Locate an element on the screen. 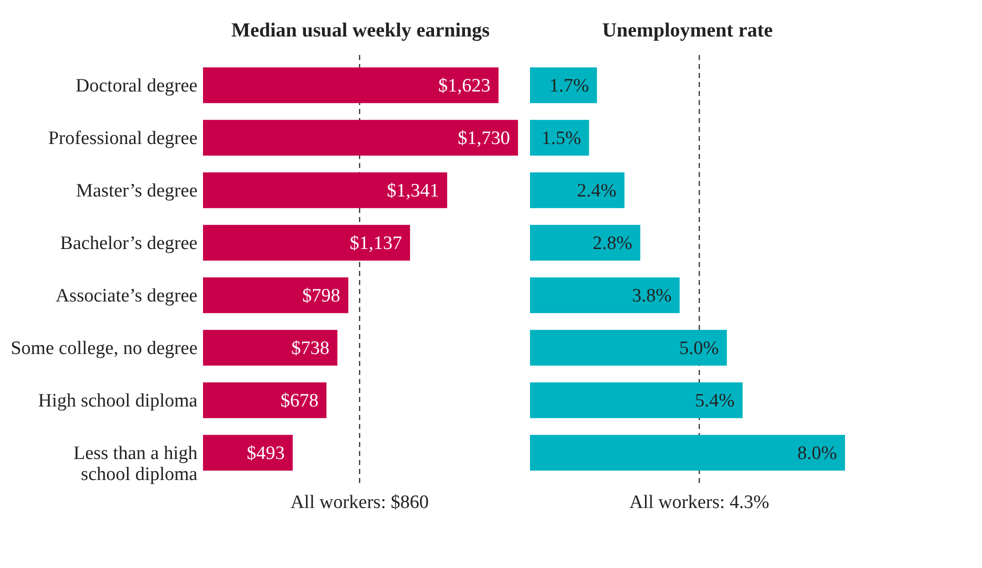 This screenshot has width=982, height=568. data-label: 8.0% is located at coordinates (817, 453).